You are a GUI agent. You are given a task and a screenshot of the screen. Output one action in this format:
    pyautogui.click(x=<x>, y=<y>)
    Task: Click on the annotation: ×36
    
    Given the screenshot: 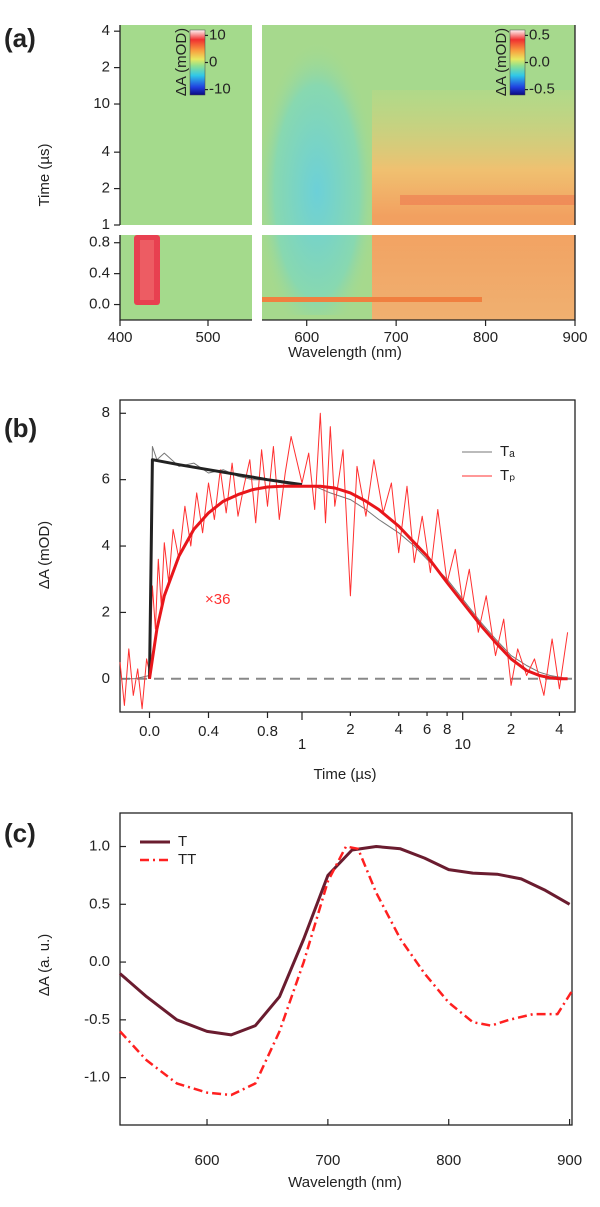 What is the action you would take?
    pyautogui.click(x=217, y=599)
    